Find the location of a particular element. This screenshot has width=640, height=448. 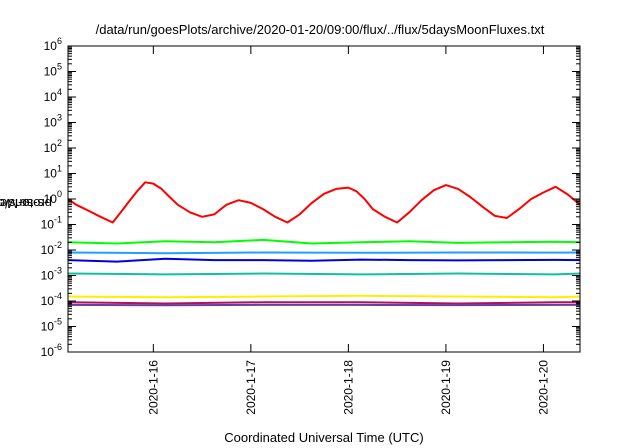

y-tick-label-exp: -5 is located at coordinates (58, 322).